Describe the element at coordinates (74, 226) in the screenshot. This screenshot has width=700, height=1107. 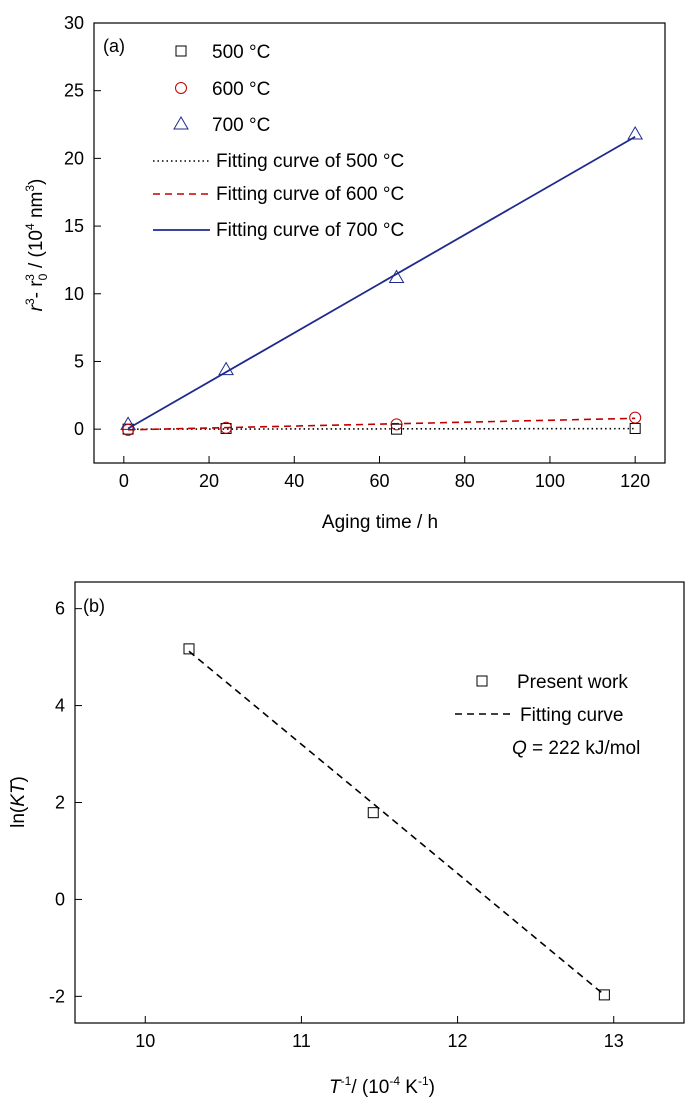
I see `y-tick-label-a: 15` at that location.